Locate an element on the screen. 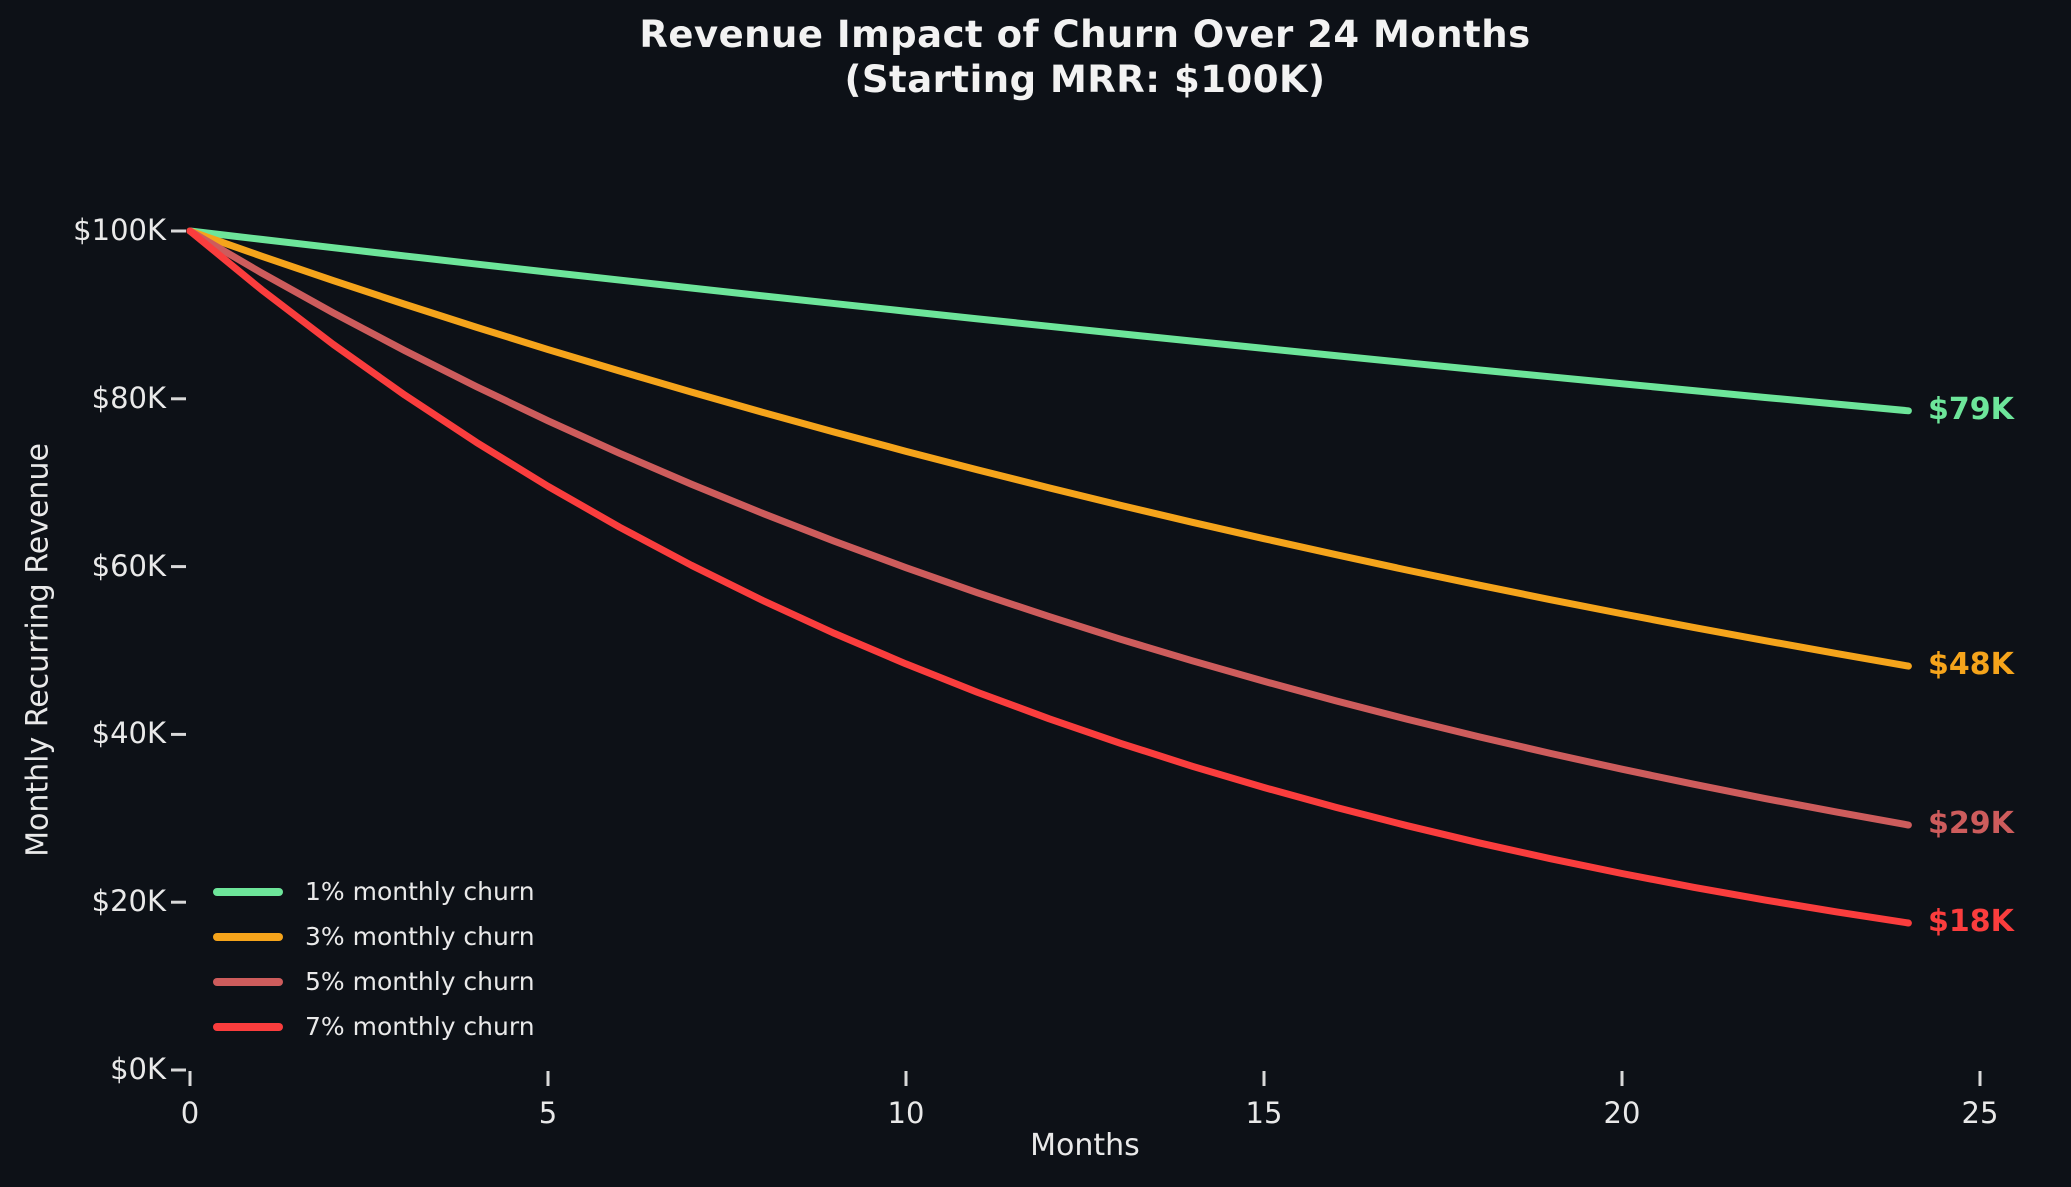 This screenshot has height=1187, width=2071. x-tick-label: 0 is located at coordinates (190, 1113).